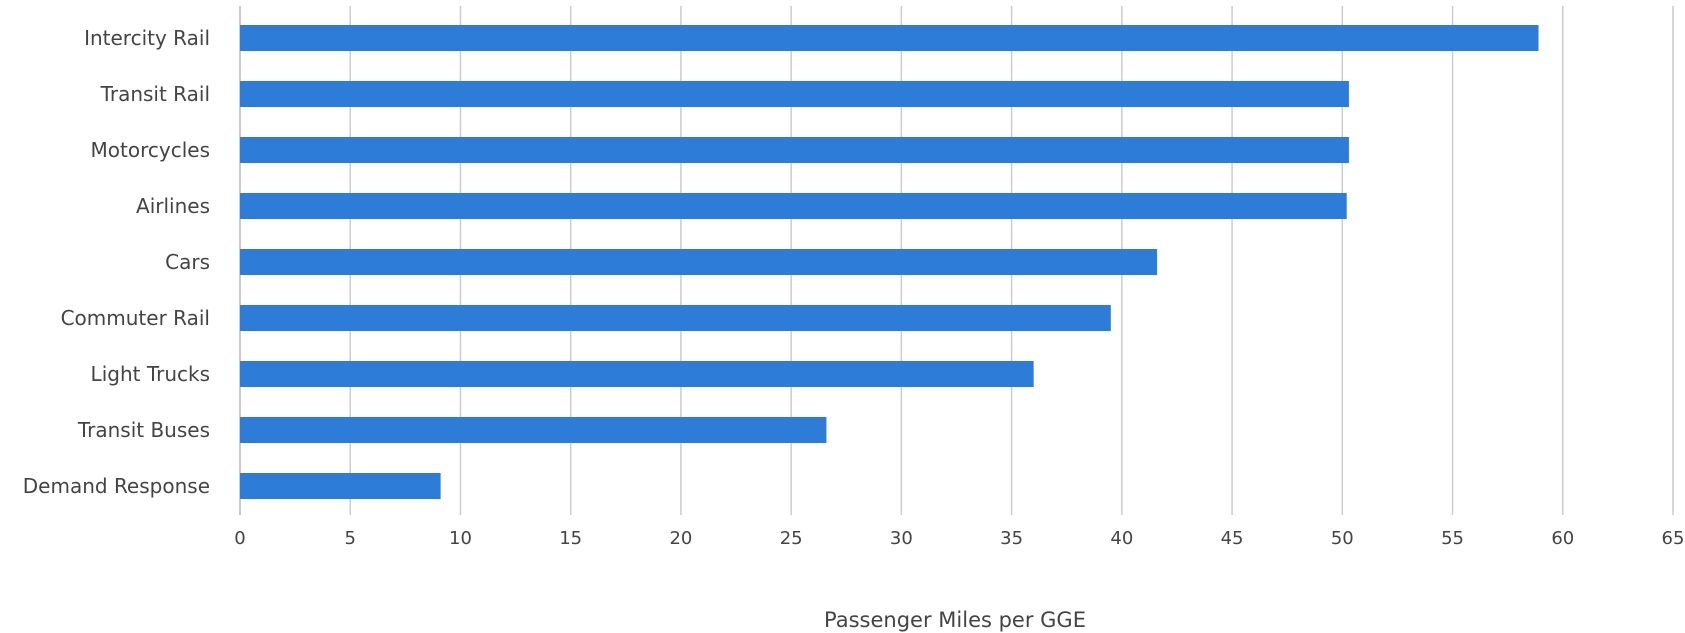 This screenshot has width=1685, height=633. What do you see at coordinates (187, 262) in the screenshot?
I see `category-label: Cars` at bounding box center [187, 262].